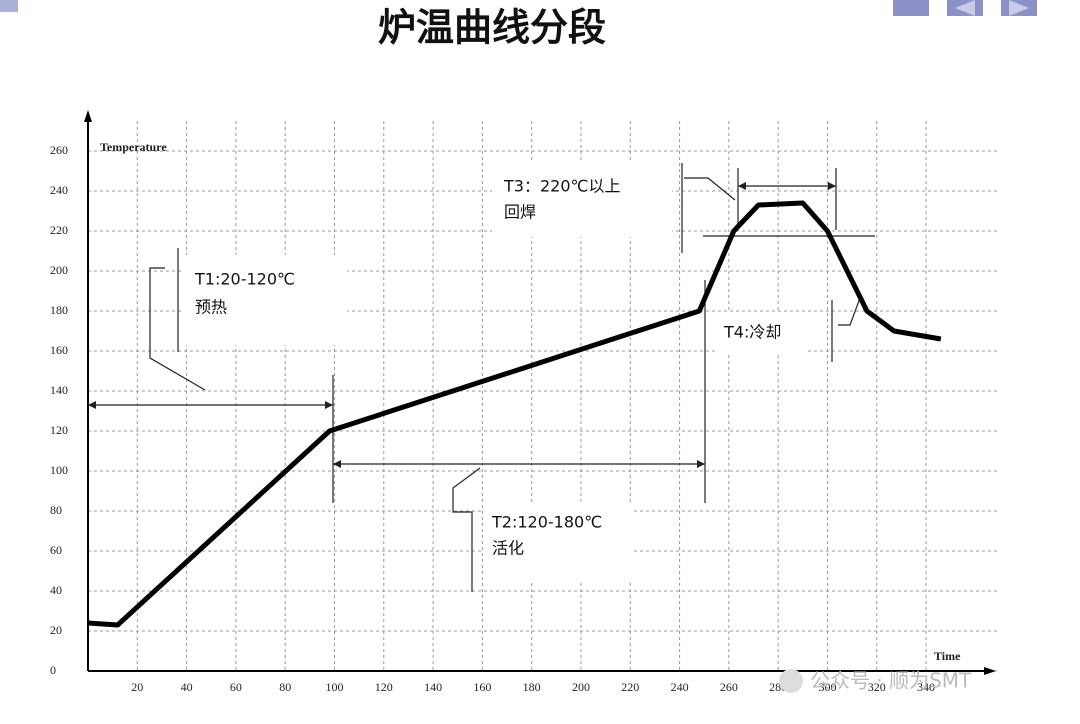 This screenshot has height=724, width=1080. Describe the element at coordinates (56, 590) in the screenshot. I see `y-tick-label: 40` at that location.